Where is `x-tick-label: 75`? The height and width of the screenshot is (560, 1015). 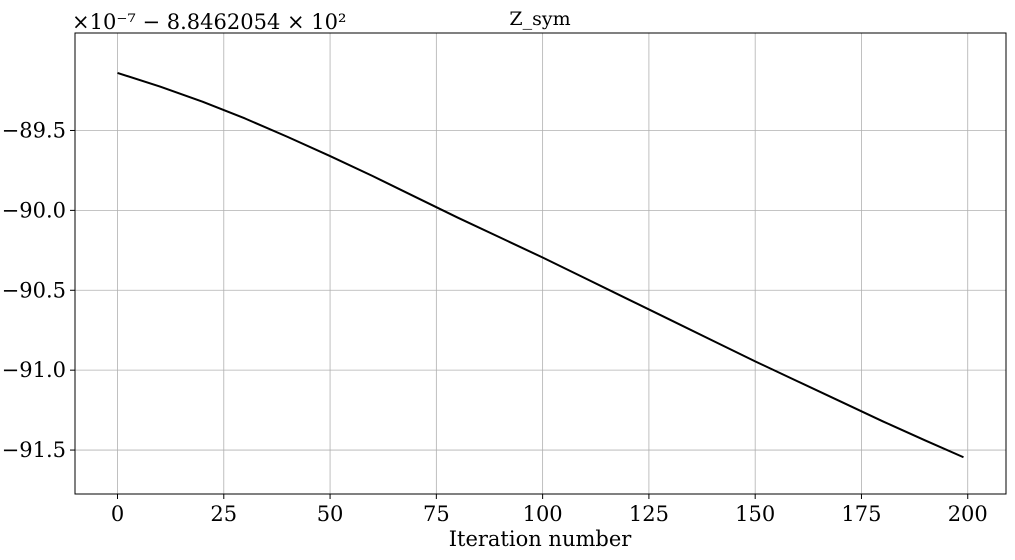 x-tick-label: 75 is located at coordinates (436, 514).